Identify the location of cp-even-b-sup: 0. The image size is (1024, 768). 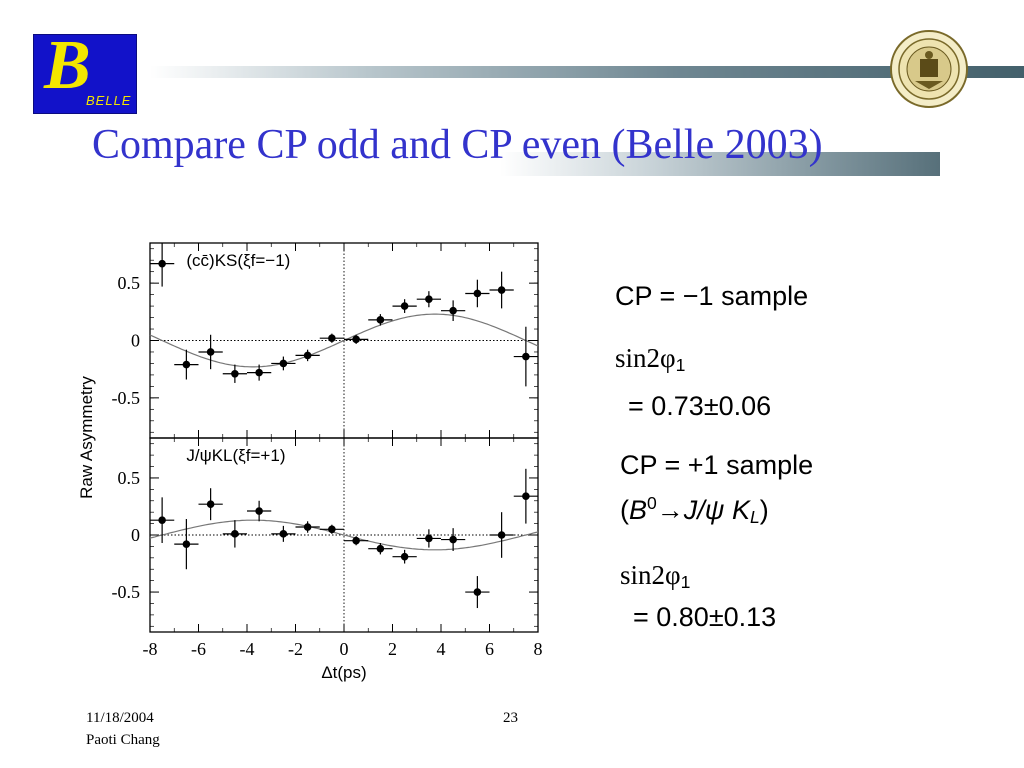
(652, 503).